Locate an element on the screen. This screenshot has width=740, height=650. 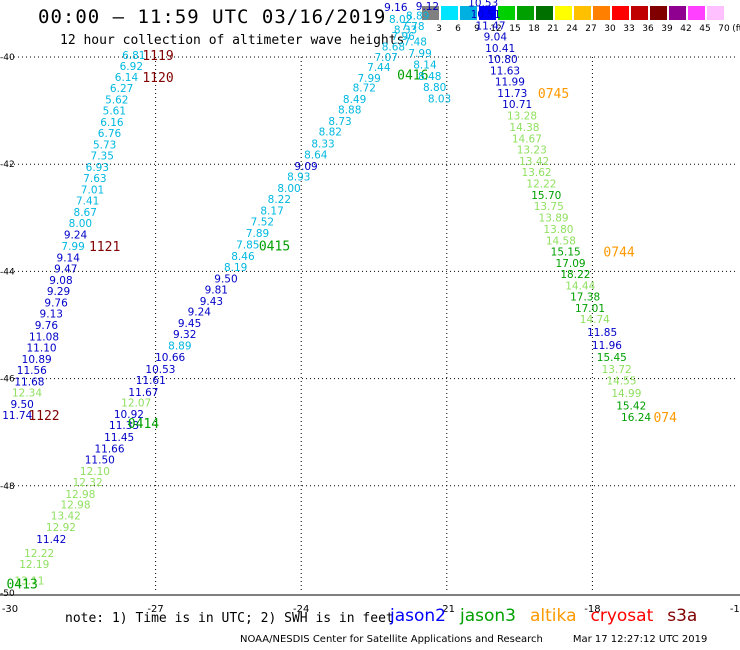
wave-height-label: 8.68 is located at coordinates (393, 47).